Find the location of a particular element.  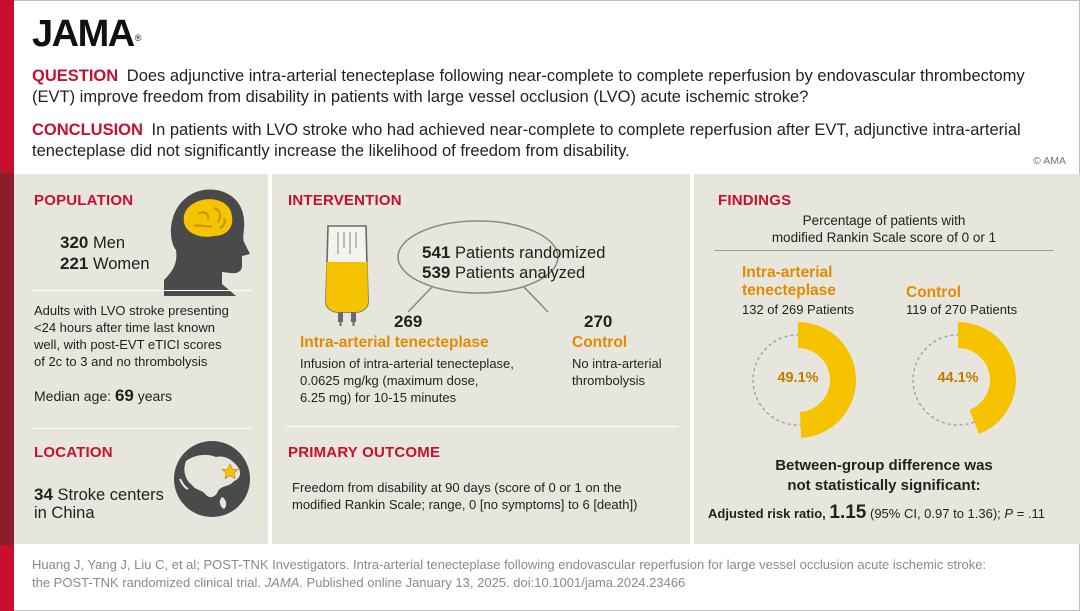

accent-bar-dark is located at coordinates (7, 359).